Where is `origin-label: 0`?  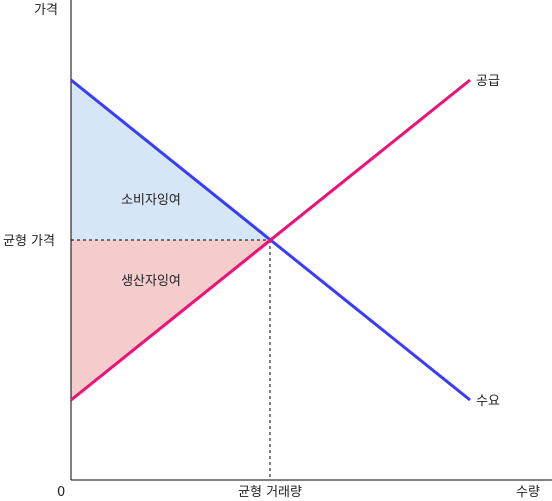
origin-label: 0 is located at coordinates (61, 492).